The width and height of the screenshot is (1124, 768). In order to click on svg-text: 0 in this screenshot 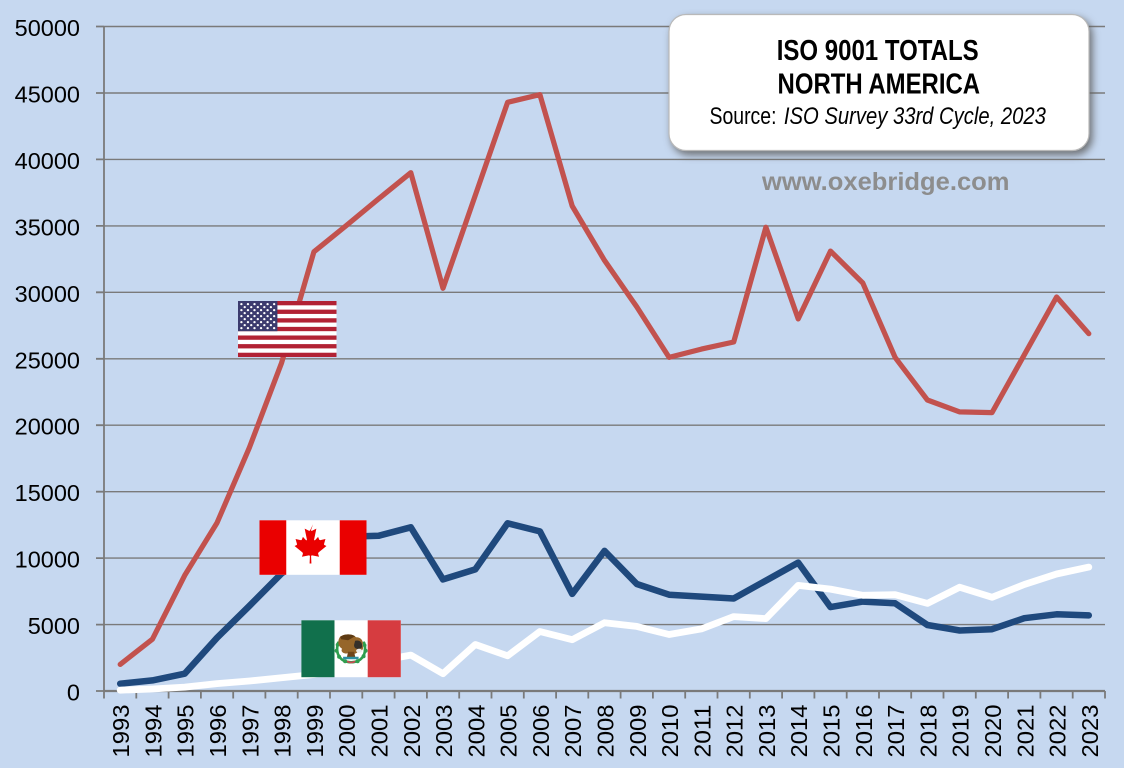, I will do `click(73, 693)`.